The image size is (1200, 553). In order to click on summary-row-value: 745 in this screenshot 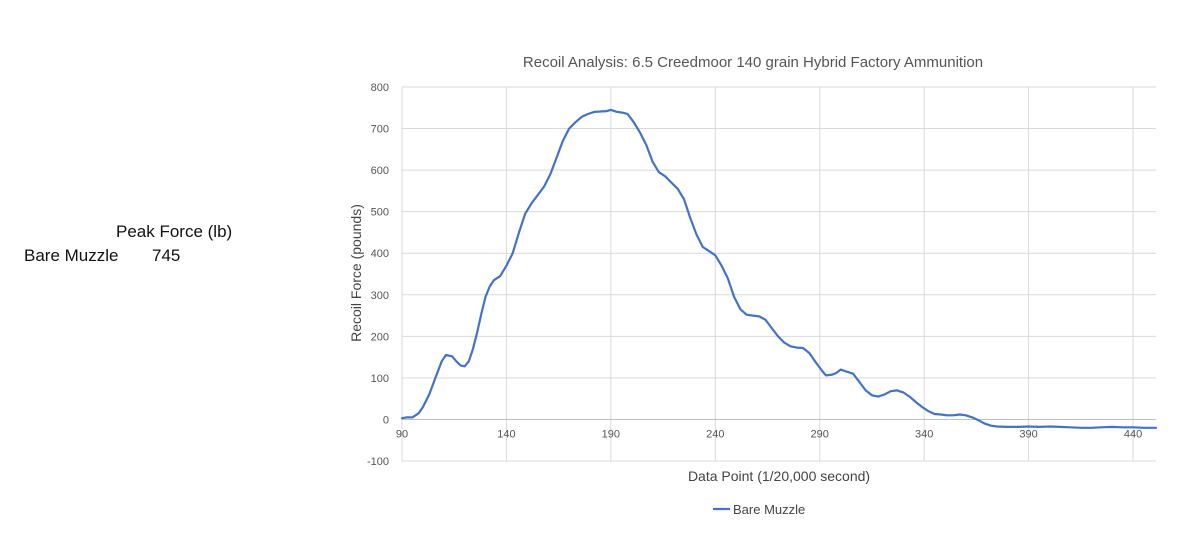, I will do `click(166, 255)`.